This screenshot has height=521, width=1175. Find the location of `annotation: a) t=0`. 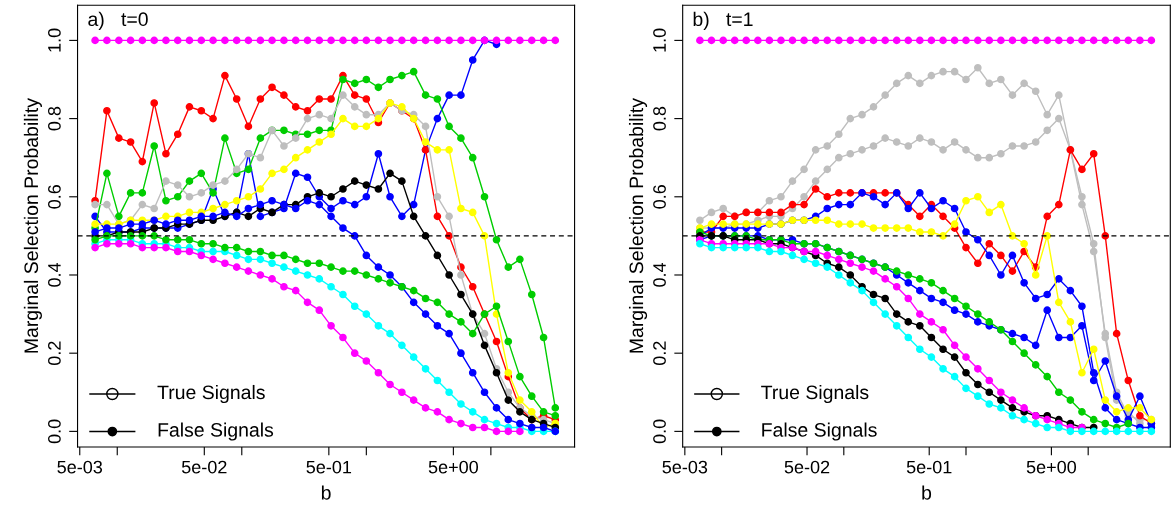

annotation: a) t=0 is located at coordinates (118, 20).